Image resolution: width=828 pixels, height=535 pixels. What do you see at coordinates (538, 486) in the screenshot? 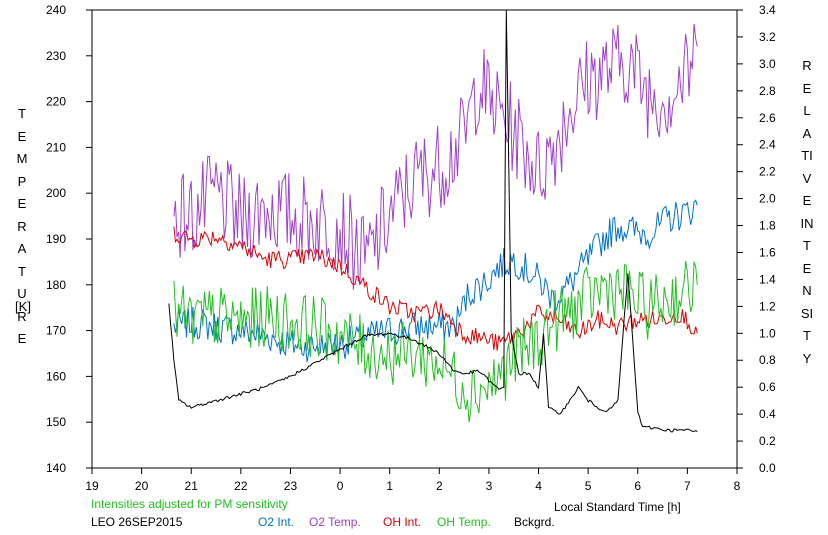
I see `x-tick-label: 4` at bounding box center [538, 486].